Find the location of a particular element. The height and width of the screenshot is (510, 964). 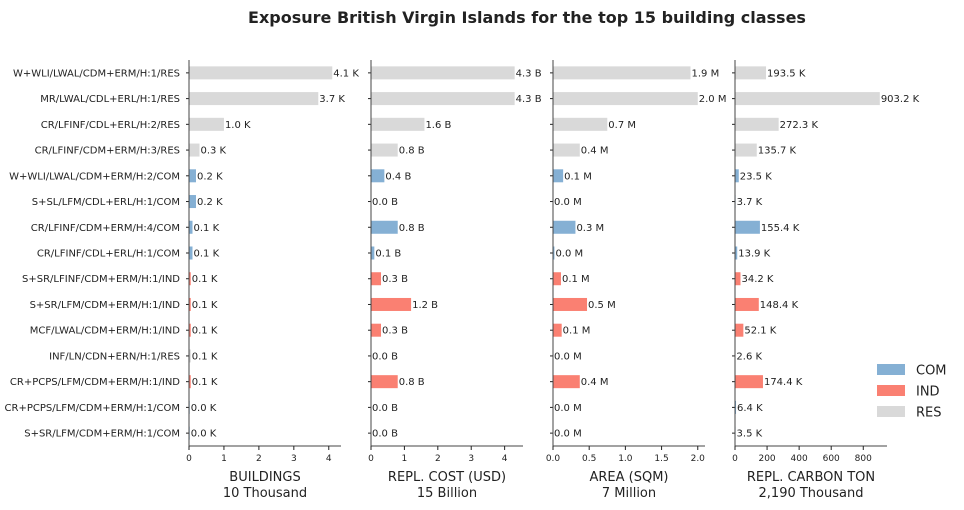

x-tick-label: 2.0 is located at coordinates (698, 459).